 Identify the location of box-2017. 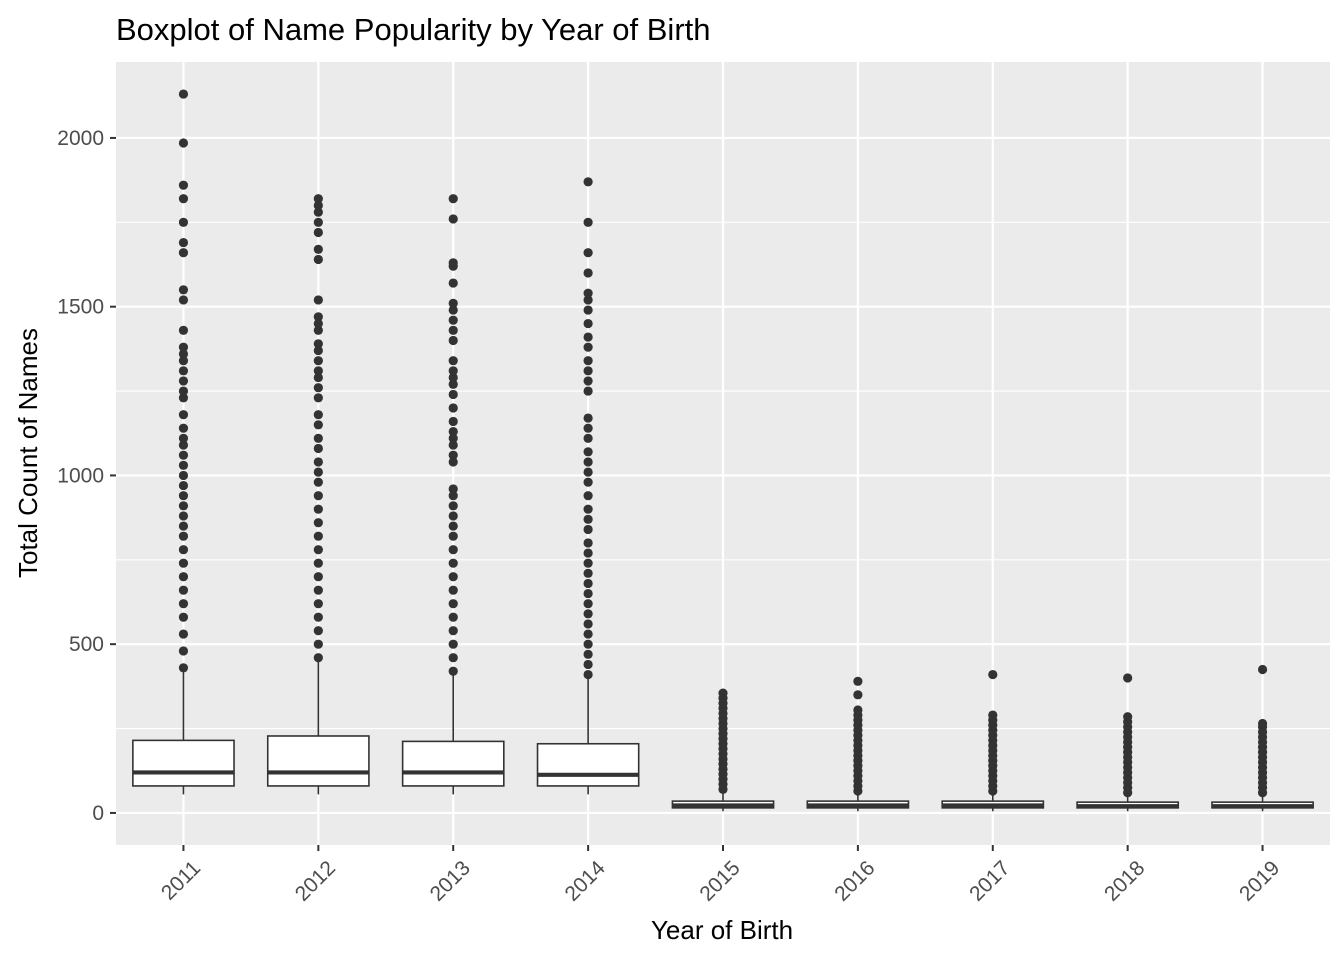
(993, 740).